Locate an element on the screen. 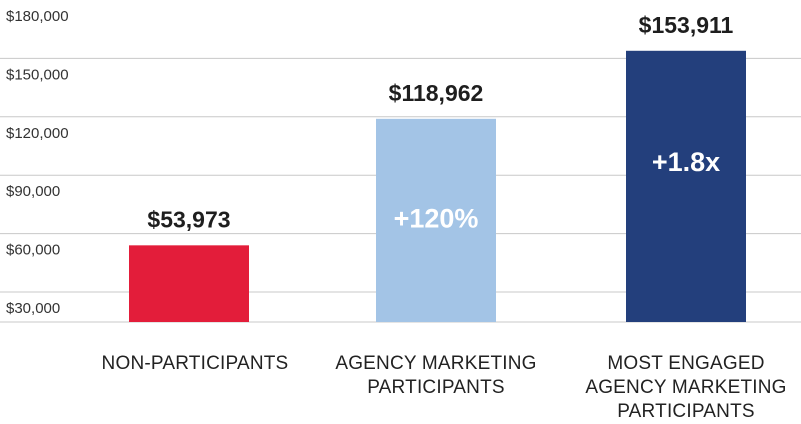  category-label-line: NON-PARTICIPANTS is located at coordinates (195, 363).